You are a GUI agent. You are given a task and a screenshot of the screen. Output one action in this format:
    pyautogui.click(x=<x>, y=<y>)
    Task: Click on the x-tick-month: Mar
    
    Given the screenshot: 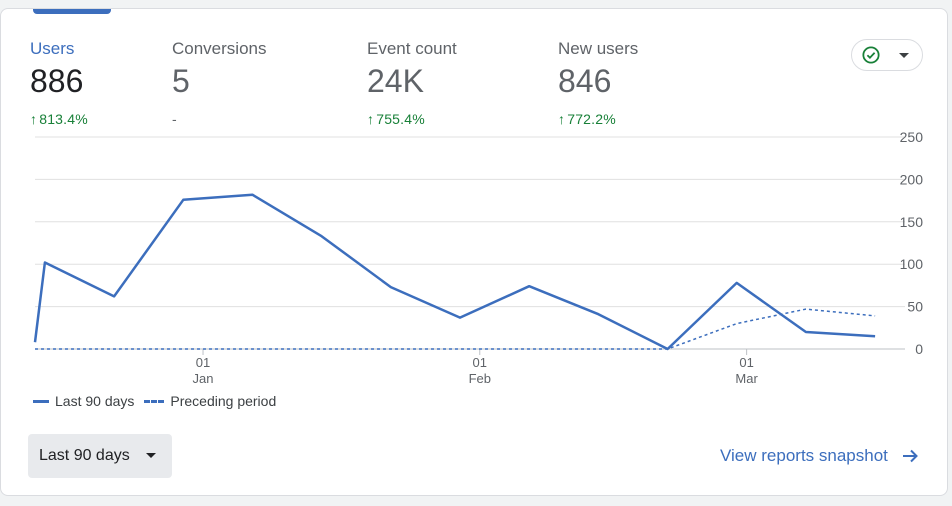 What is the action you would take?
    pyautogui.click(x=746, y=378)
    